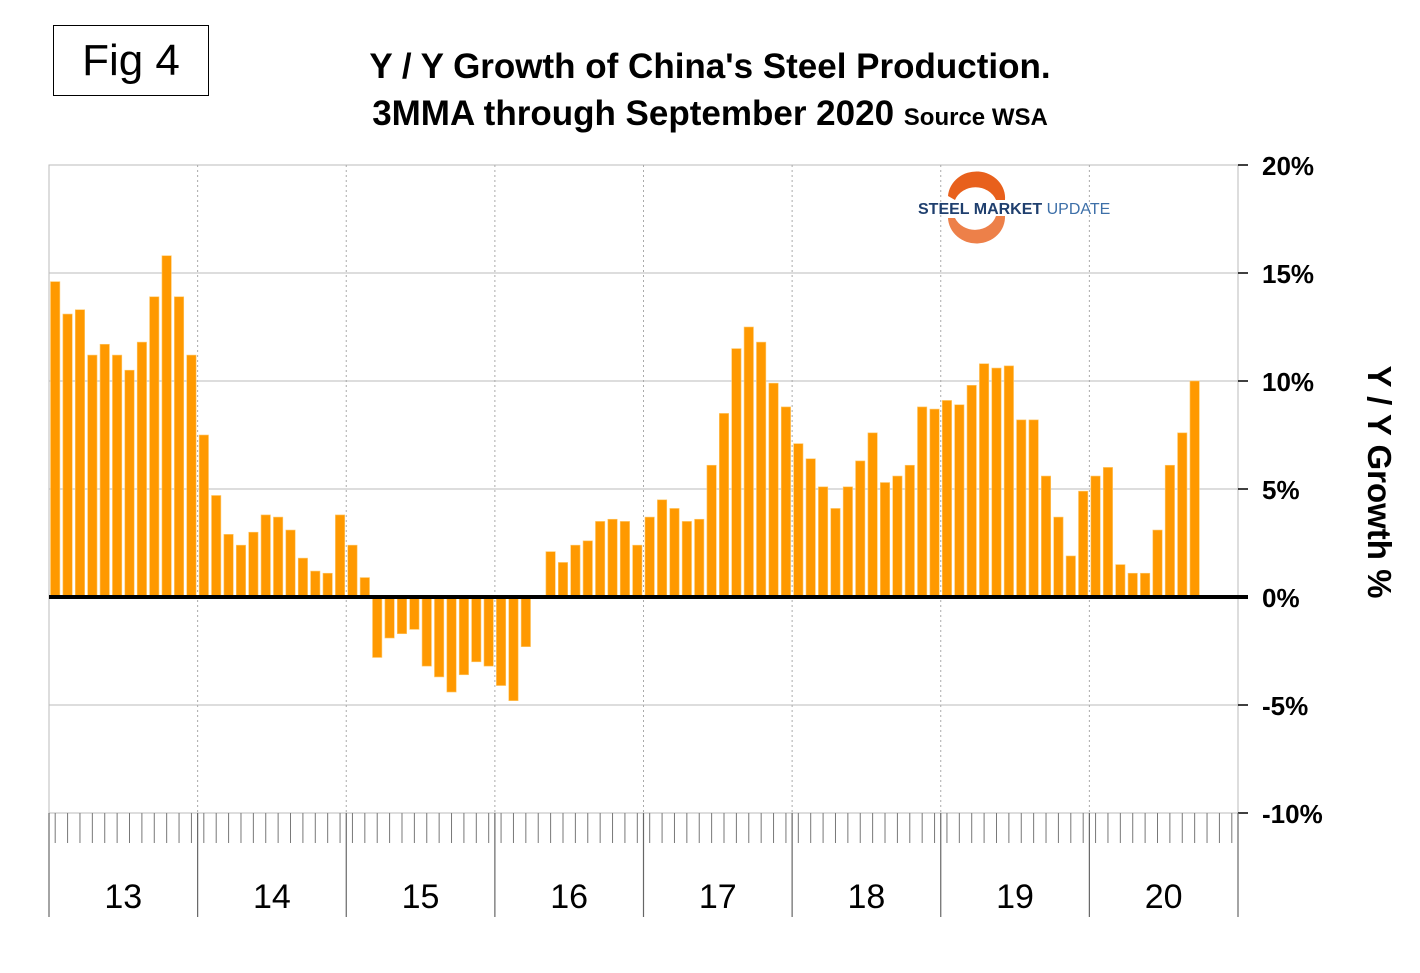 The height and width of the screenshot is (973, 1420). I want to click on svg-text: STEEL MARKET UPDATE, so click(1014, 209).